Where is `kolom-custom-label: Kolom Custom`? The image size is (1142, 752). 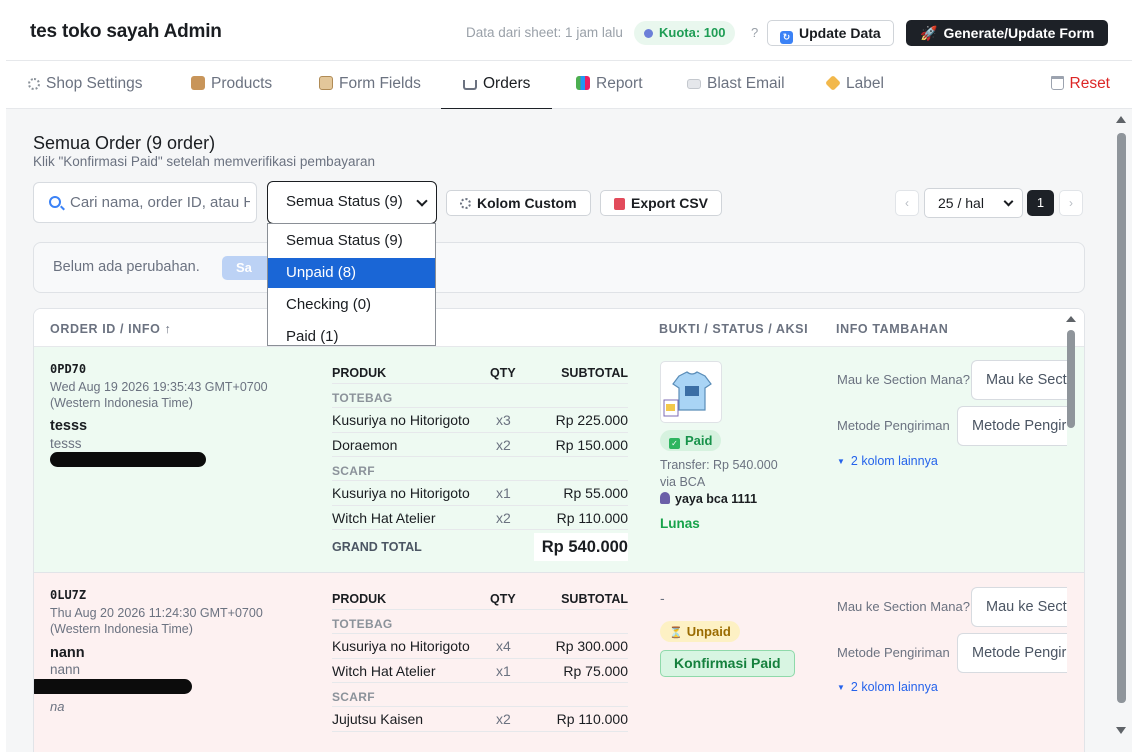 kolom-custom-label: Kolom Custom is located at coordinates (527, 203).